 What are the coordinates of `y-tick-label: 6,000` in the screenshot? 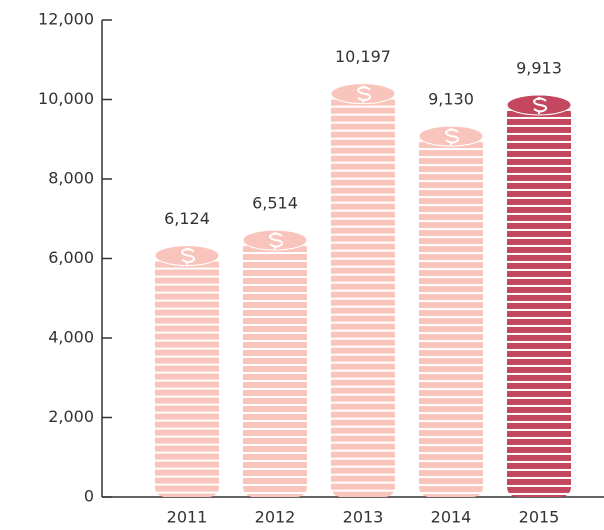 It's located at (71, 257).